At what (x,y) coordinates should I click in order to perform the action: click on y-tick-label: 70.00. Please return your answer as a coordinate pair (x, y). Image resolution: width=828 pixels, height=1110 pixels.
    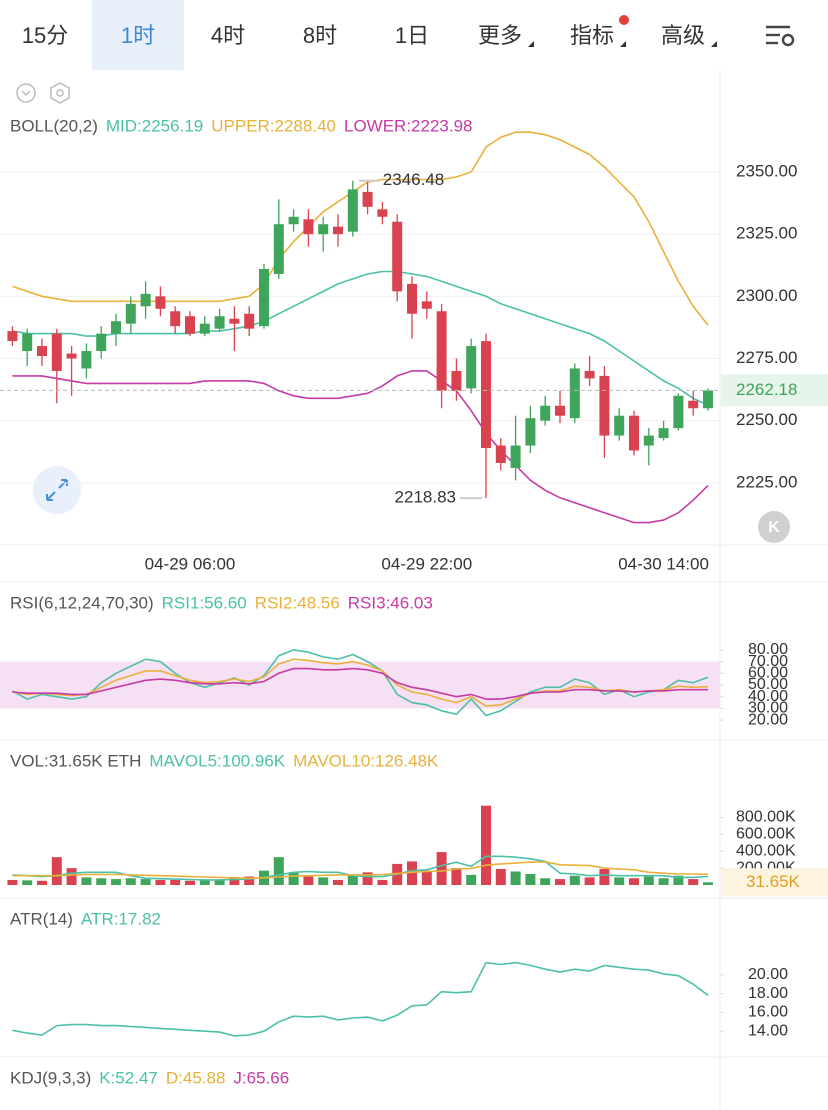
    Looking at the image, I should click on (768, 661).